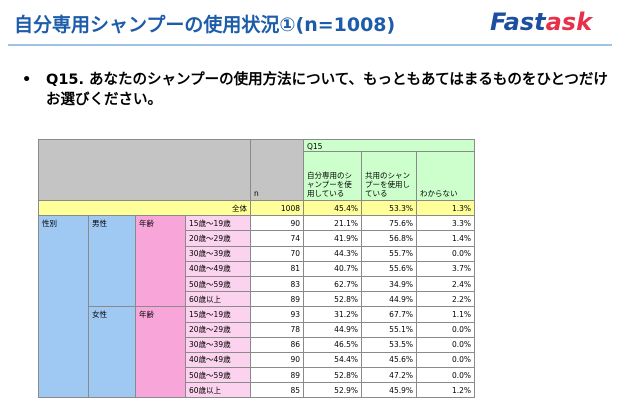 The image size is (620, 410). Describe the element at coordinates (332, 176) in the screenshot. I see `column-header: 自分専用のシャンプーを使用している` at that location.